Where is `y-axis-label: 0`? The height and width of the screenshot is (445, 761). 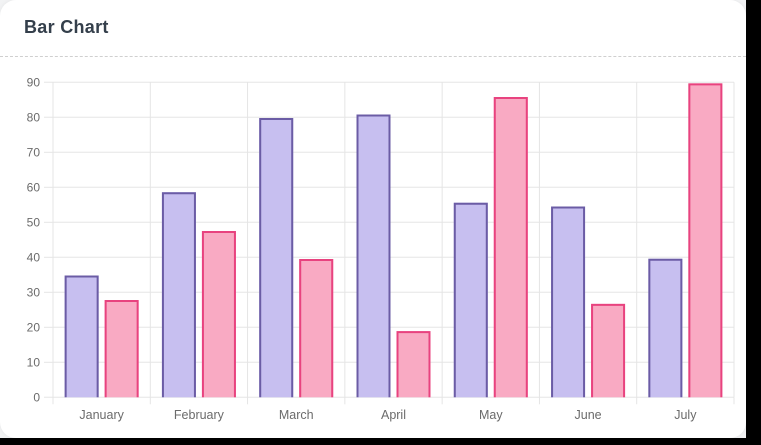 y-axis-label: 0 is located at coordinates (36, 397).